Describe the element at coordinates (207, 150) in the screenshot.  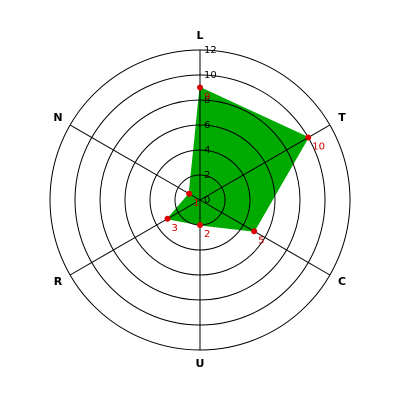
I see `r-tick-label: 4` at that location.